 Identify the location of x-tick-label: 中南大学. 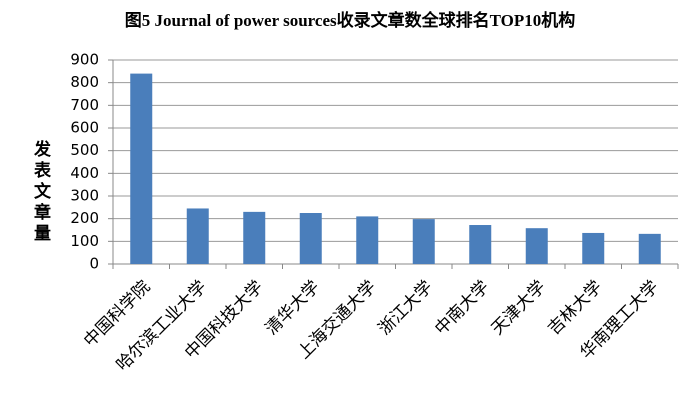
(462, 308).